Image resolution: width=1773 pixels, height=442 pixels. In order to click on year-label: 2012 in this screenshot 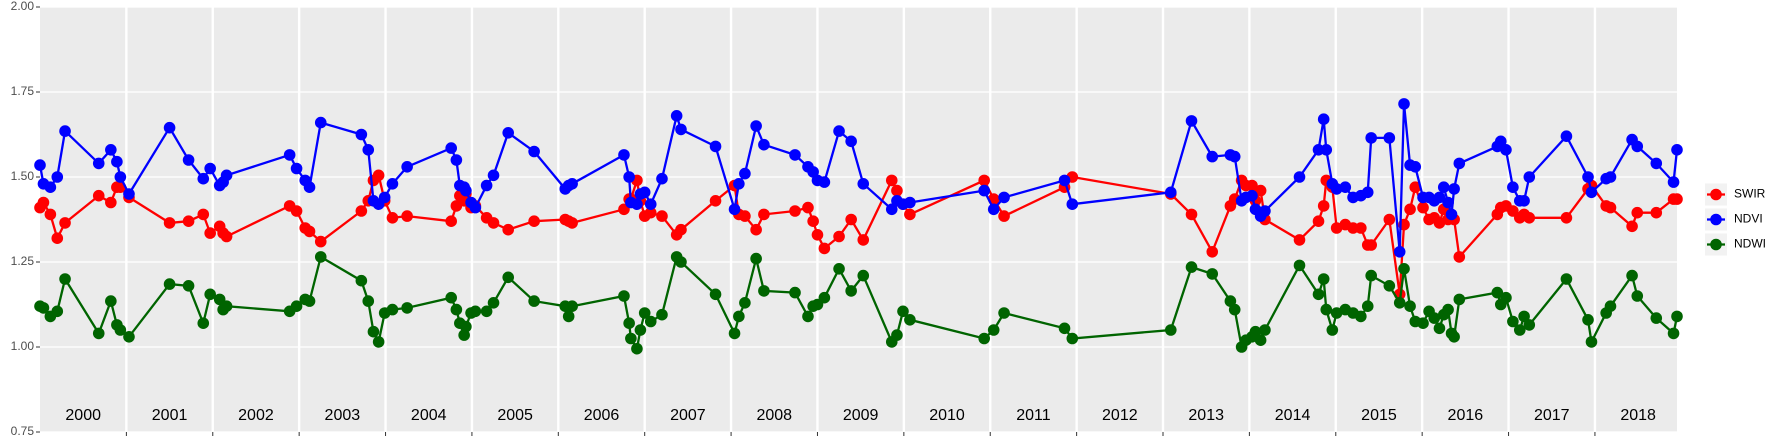, I will do `click(1120, 415)`.